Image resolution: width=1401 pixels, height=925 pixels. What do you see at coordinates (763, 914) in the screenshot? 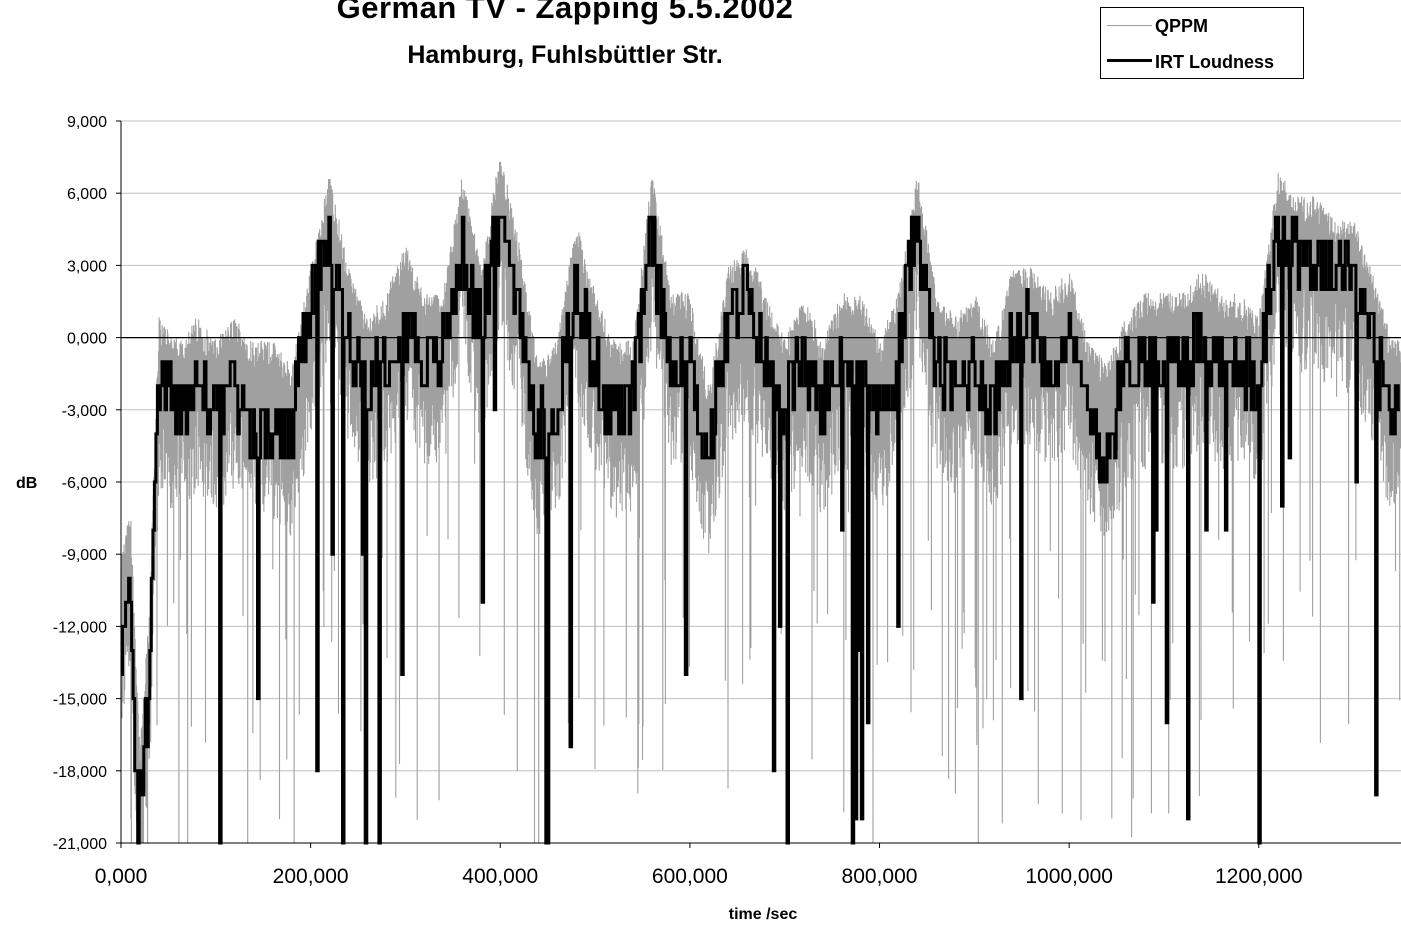
I see `x-axis-label: time /sec` at bounding box center [763, 914].